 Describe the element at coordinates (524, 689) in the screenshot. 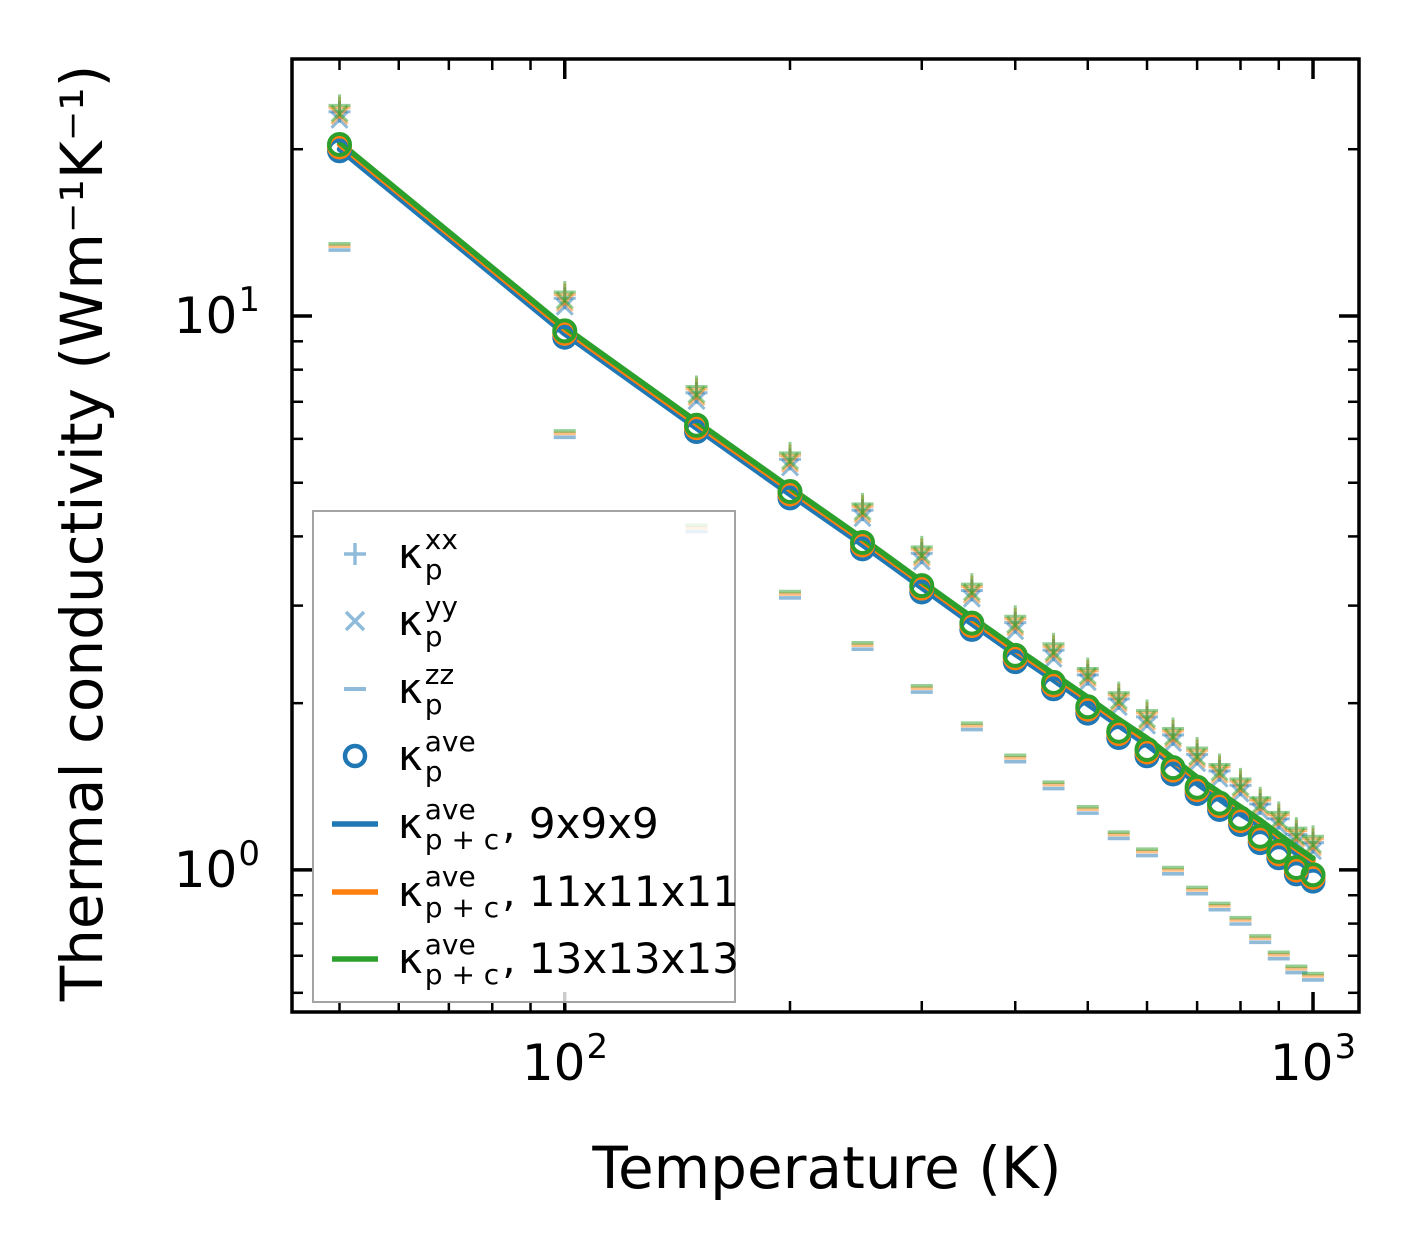

I see `legend-item-kp-zz: κ zz p` at that location.